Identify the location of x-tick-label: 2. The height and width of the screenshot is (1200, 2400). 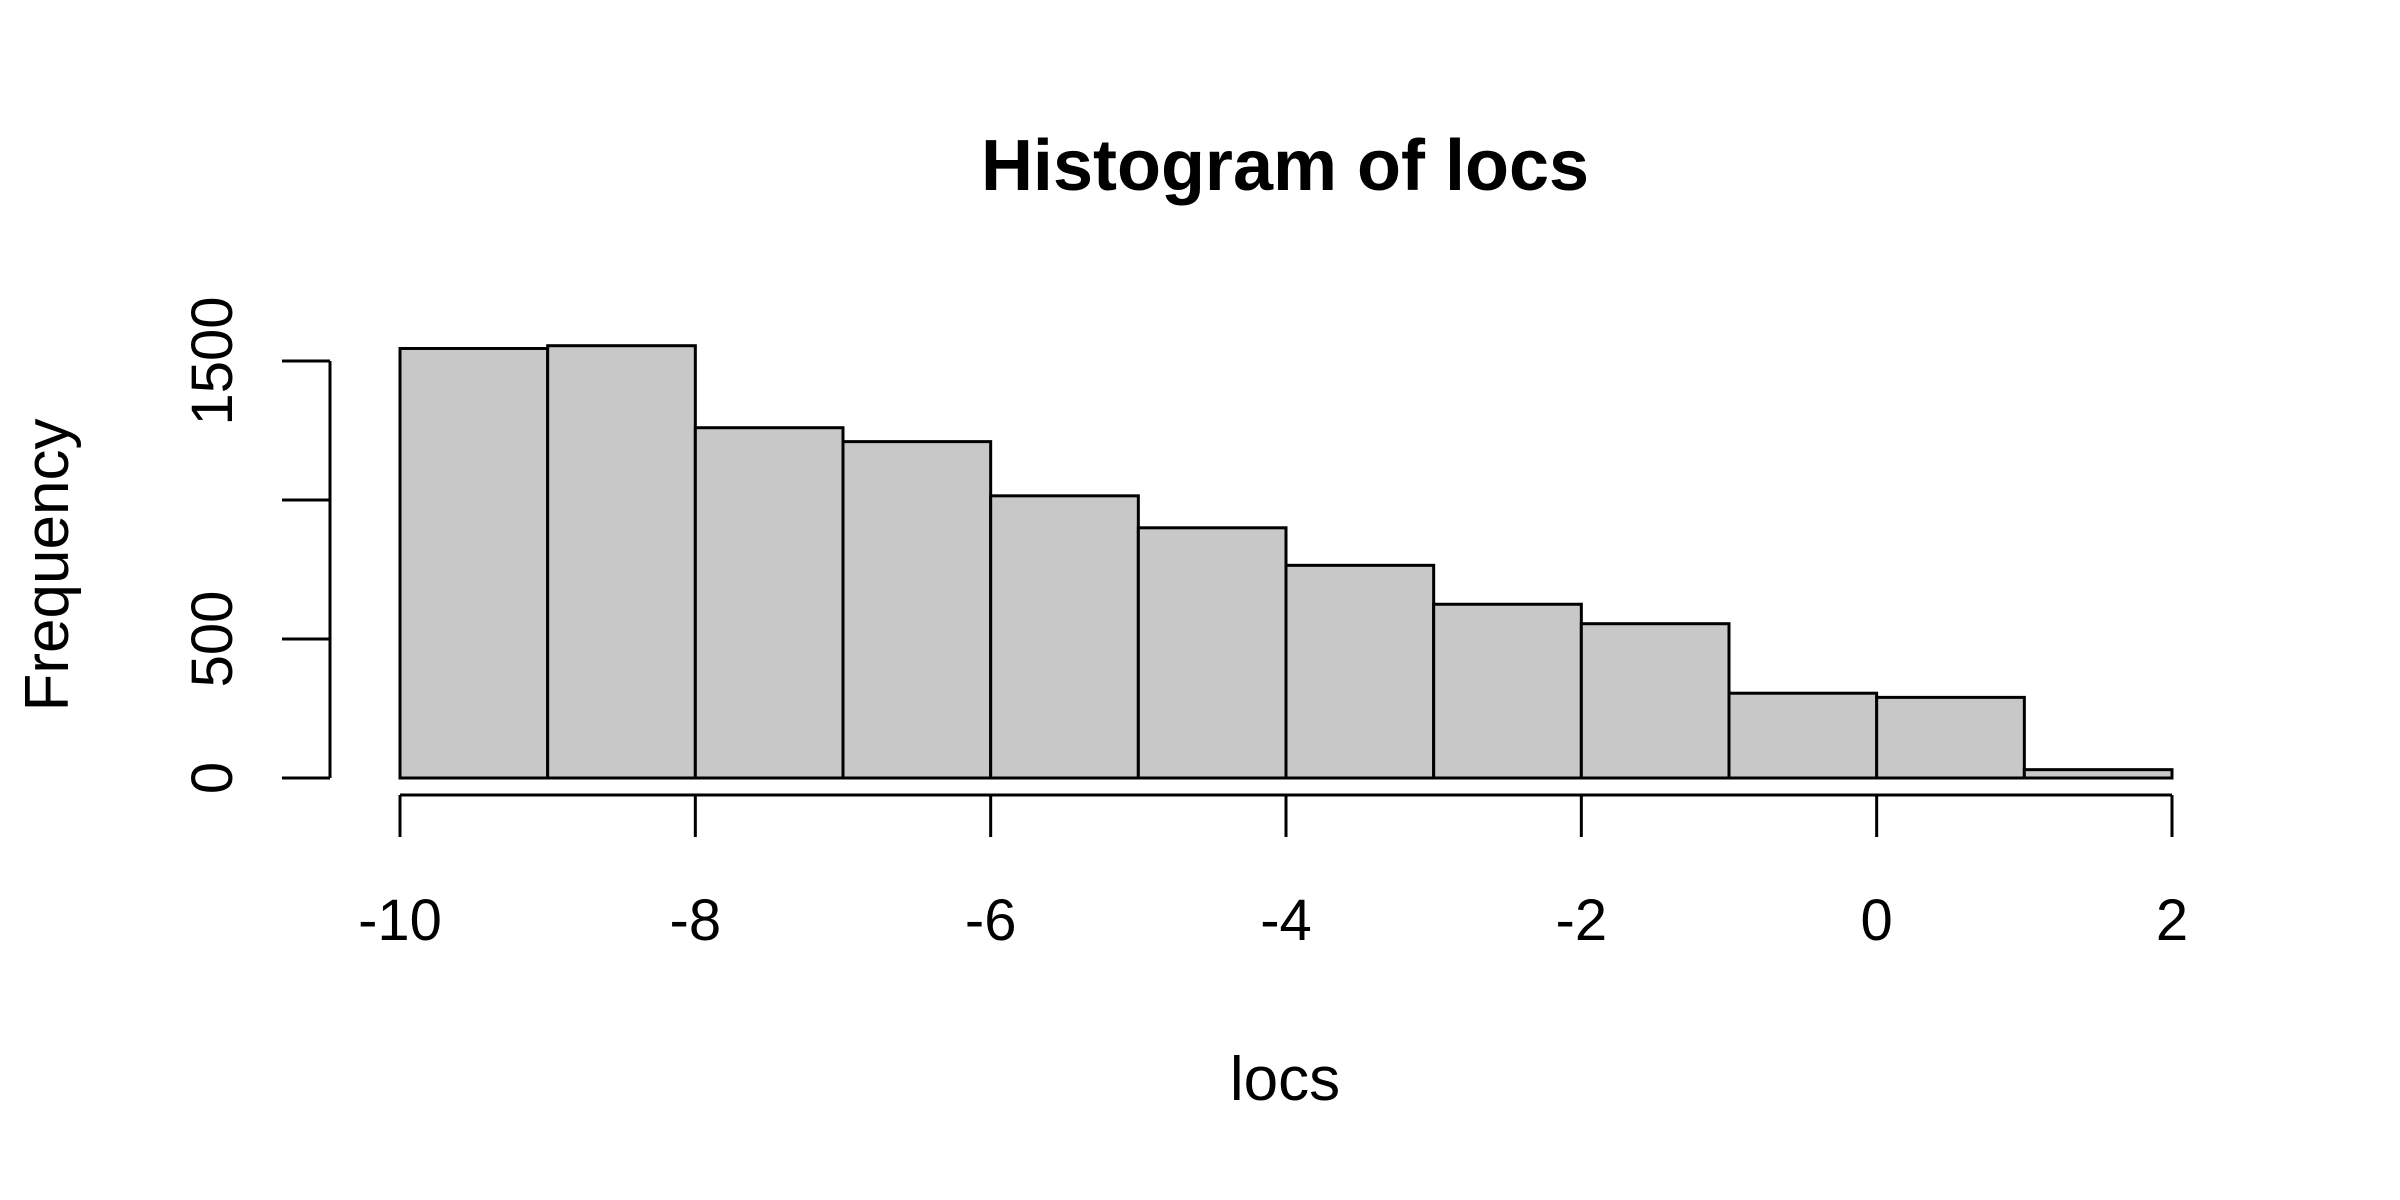
(2172, 920).